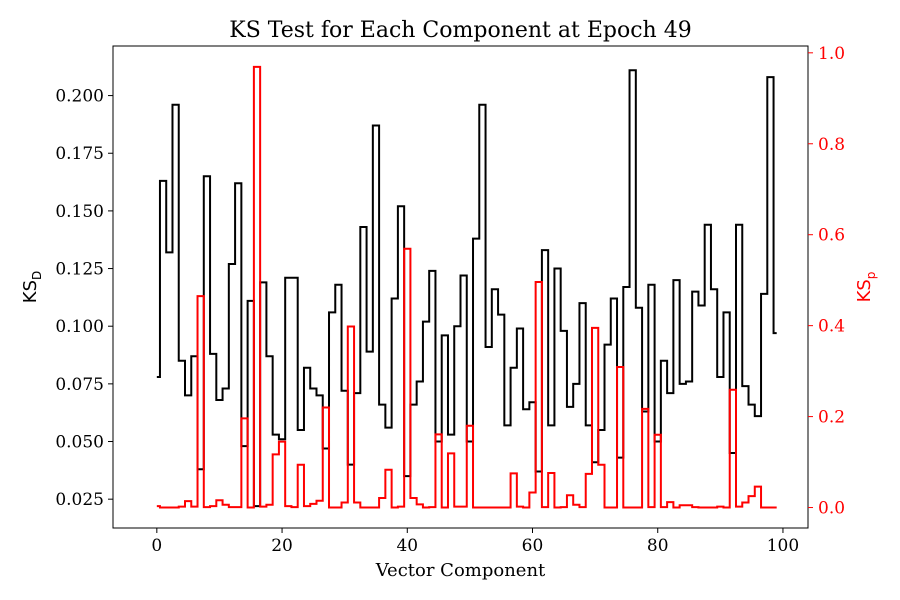 The height and width of the screenshot is (600, 900). Describe the element at coordinates (30, 291) in the screenshot. I see `y-left-axis-label-main: KS` at that location.